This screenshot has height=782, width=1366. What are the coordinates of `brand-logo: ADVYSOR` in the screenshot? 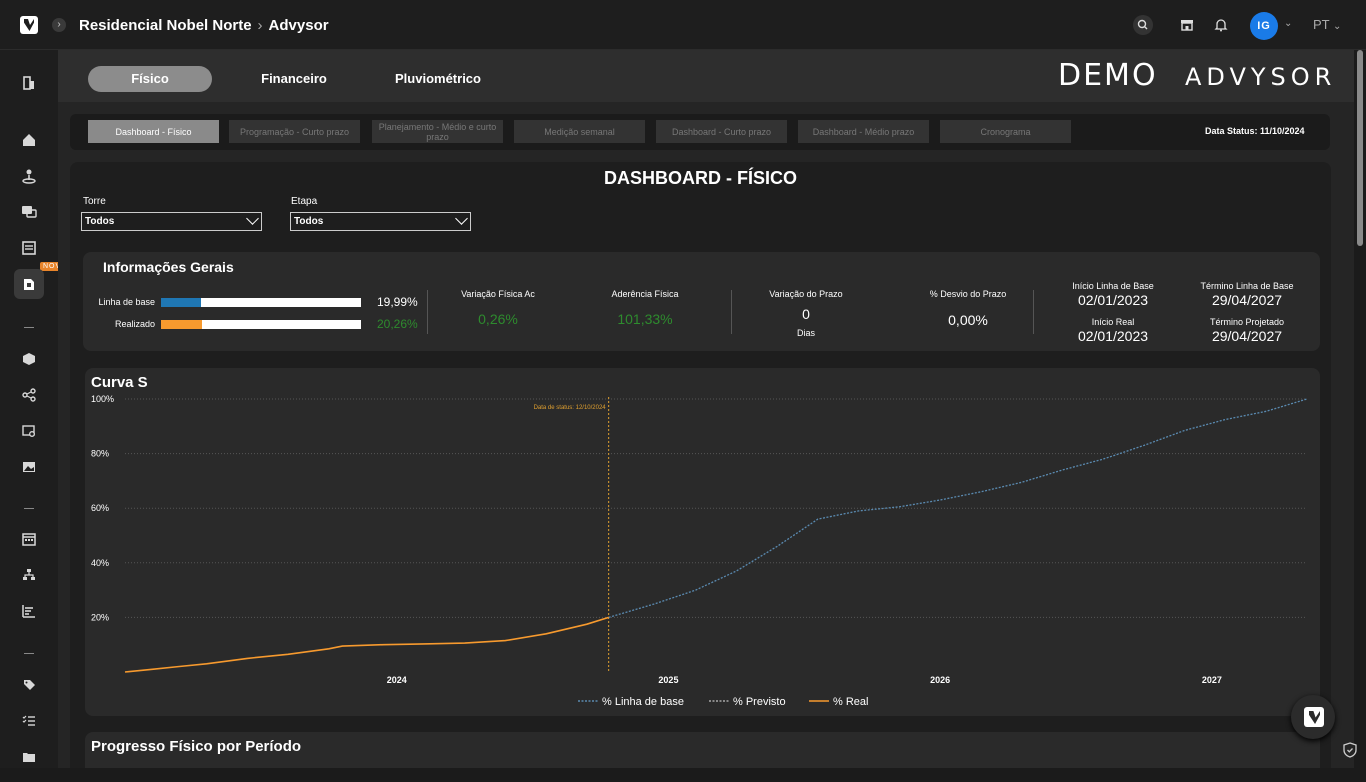 It's located at (1261, 77).